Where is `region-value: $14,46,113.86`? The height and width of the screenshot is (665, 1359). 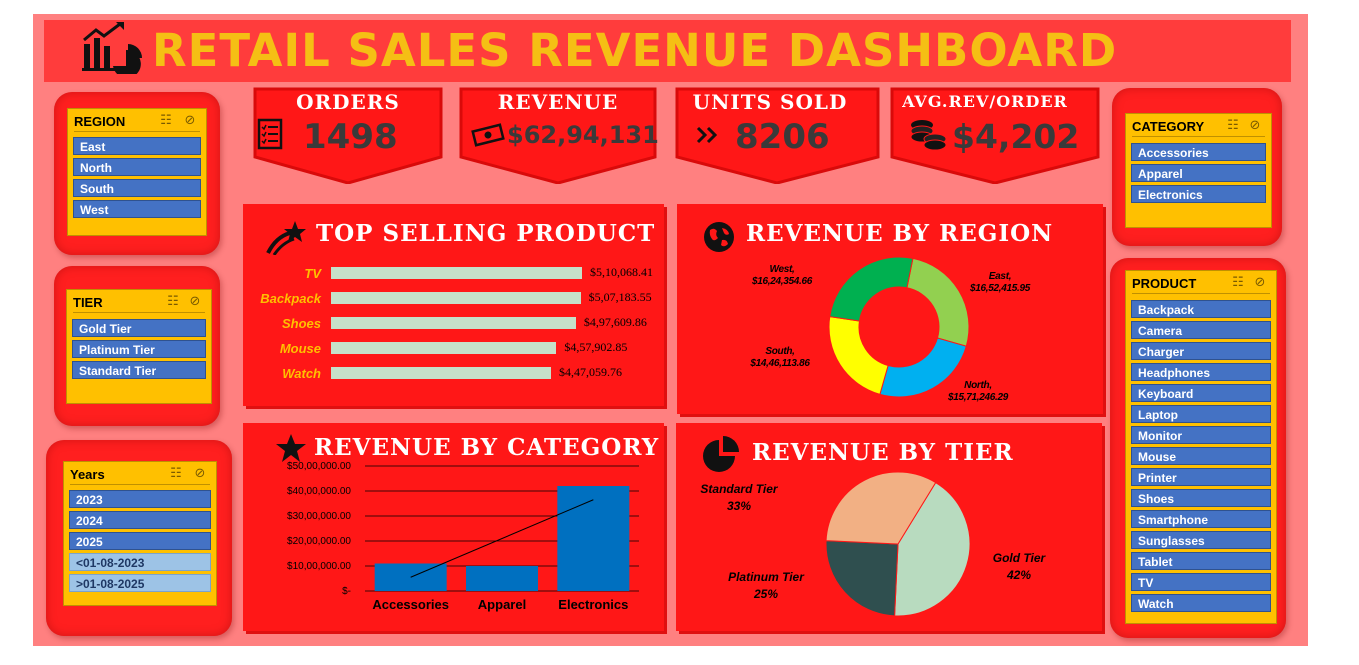 region-value: $14,46,113.86 is located at coordinates (780, 363).